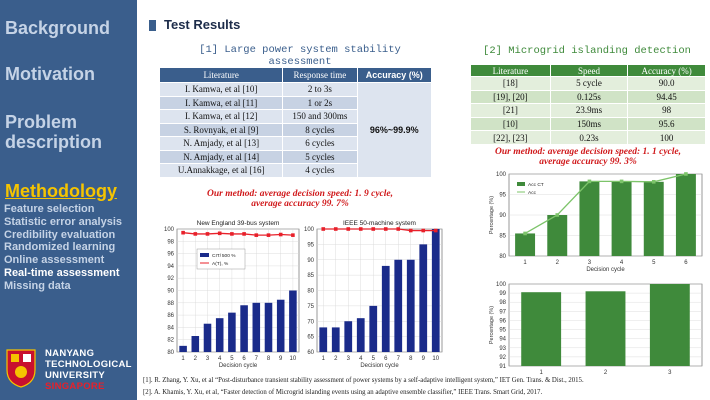 The width and height of the screenshot is (710, 400). I want to click on ntu-line1: NANYANG, so click(70, 353).